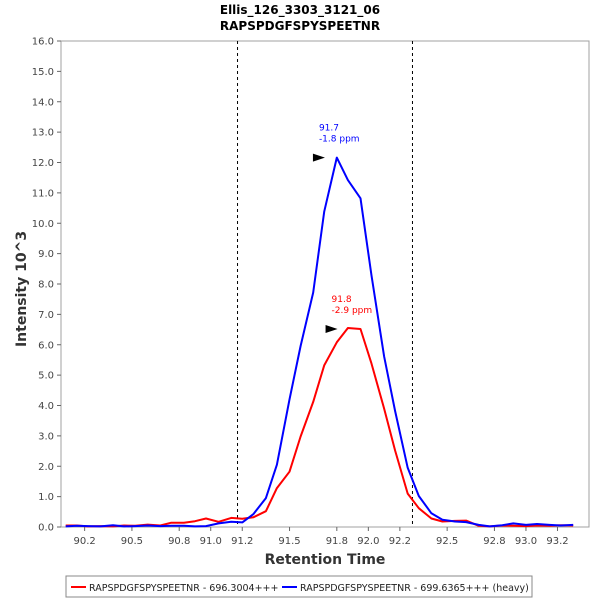 Image resolution: width=600 pixels, height=600 pixels. What do you see at coordinates (46, 315) in the screenshot?
I see `y-tick-label: 7.0` at bounding box center [46, 315].